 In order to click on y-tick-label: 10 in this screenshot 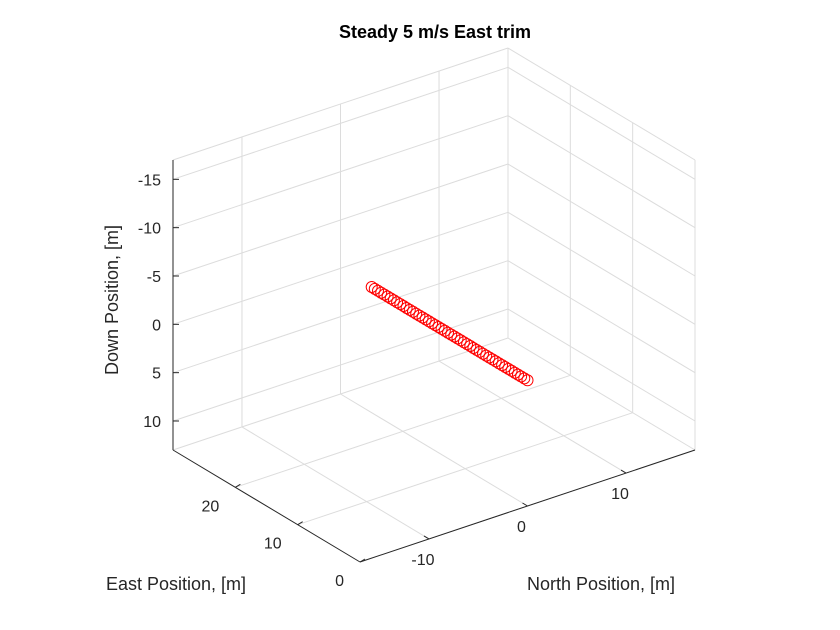, I will do `click(273, 544)`.